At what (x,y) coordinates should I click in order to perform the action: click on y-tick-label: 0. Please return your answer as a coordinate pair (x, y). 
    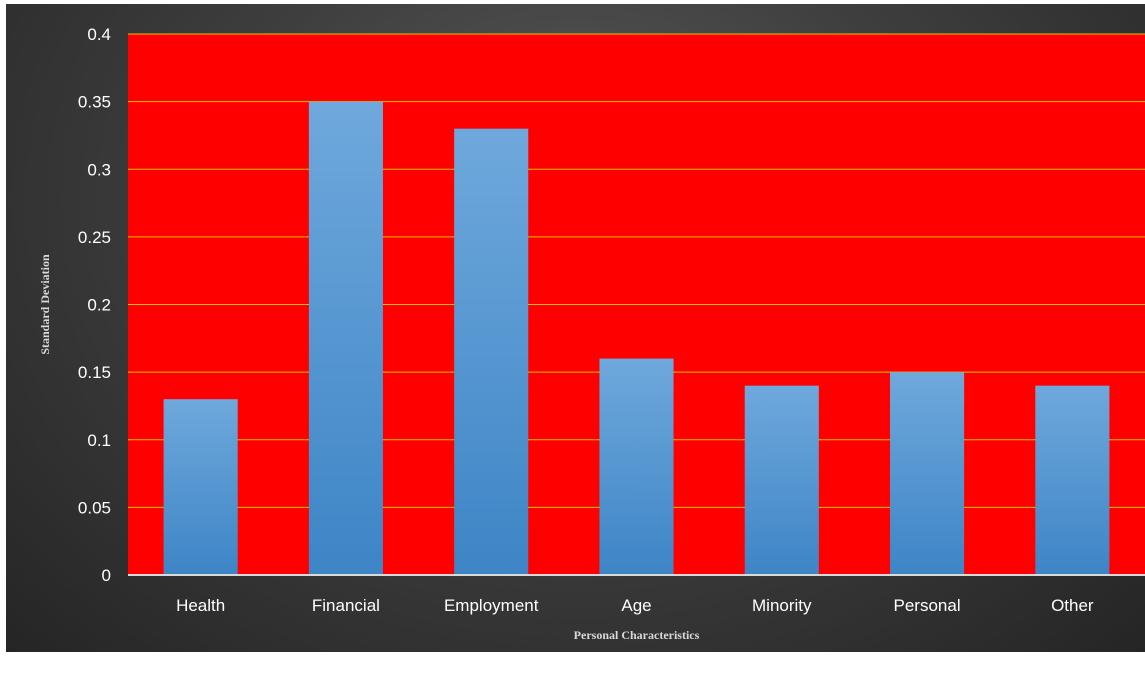
    Looking at the image, I should click on (106, 575).